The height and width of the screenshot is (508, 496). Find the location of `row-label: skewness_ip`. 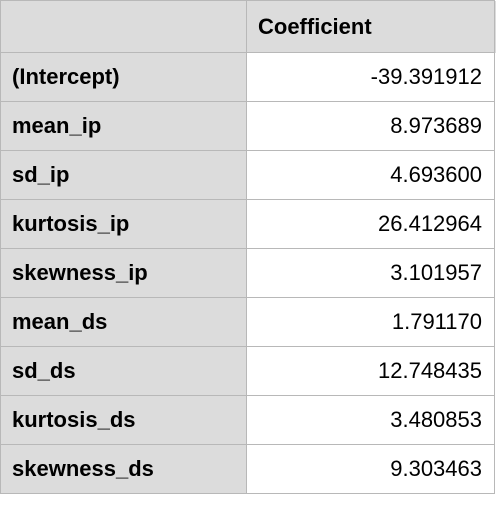

row-label: skewness_ip is located at coordinates (123, 273).